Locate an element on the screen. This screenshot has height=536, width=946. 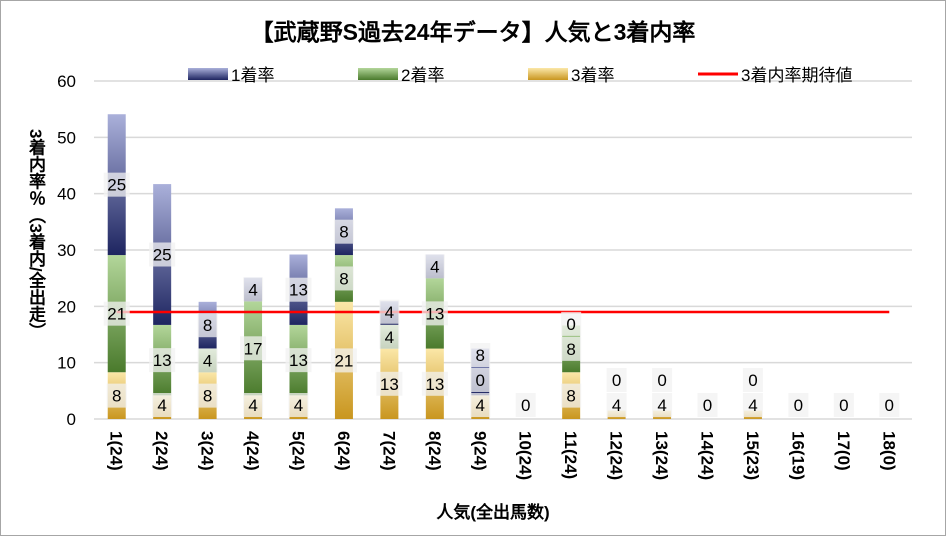
x-tick-label: 18(0) is located at coordinates (888, 451).